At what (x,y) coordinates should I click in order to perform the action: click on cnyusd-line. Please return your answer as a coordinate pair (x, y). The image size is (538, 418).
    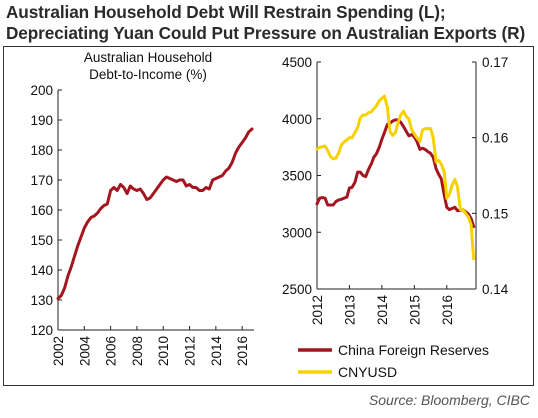
    Looking at the image, I should click on (395, 177).